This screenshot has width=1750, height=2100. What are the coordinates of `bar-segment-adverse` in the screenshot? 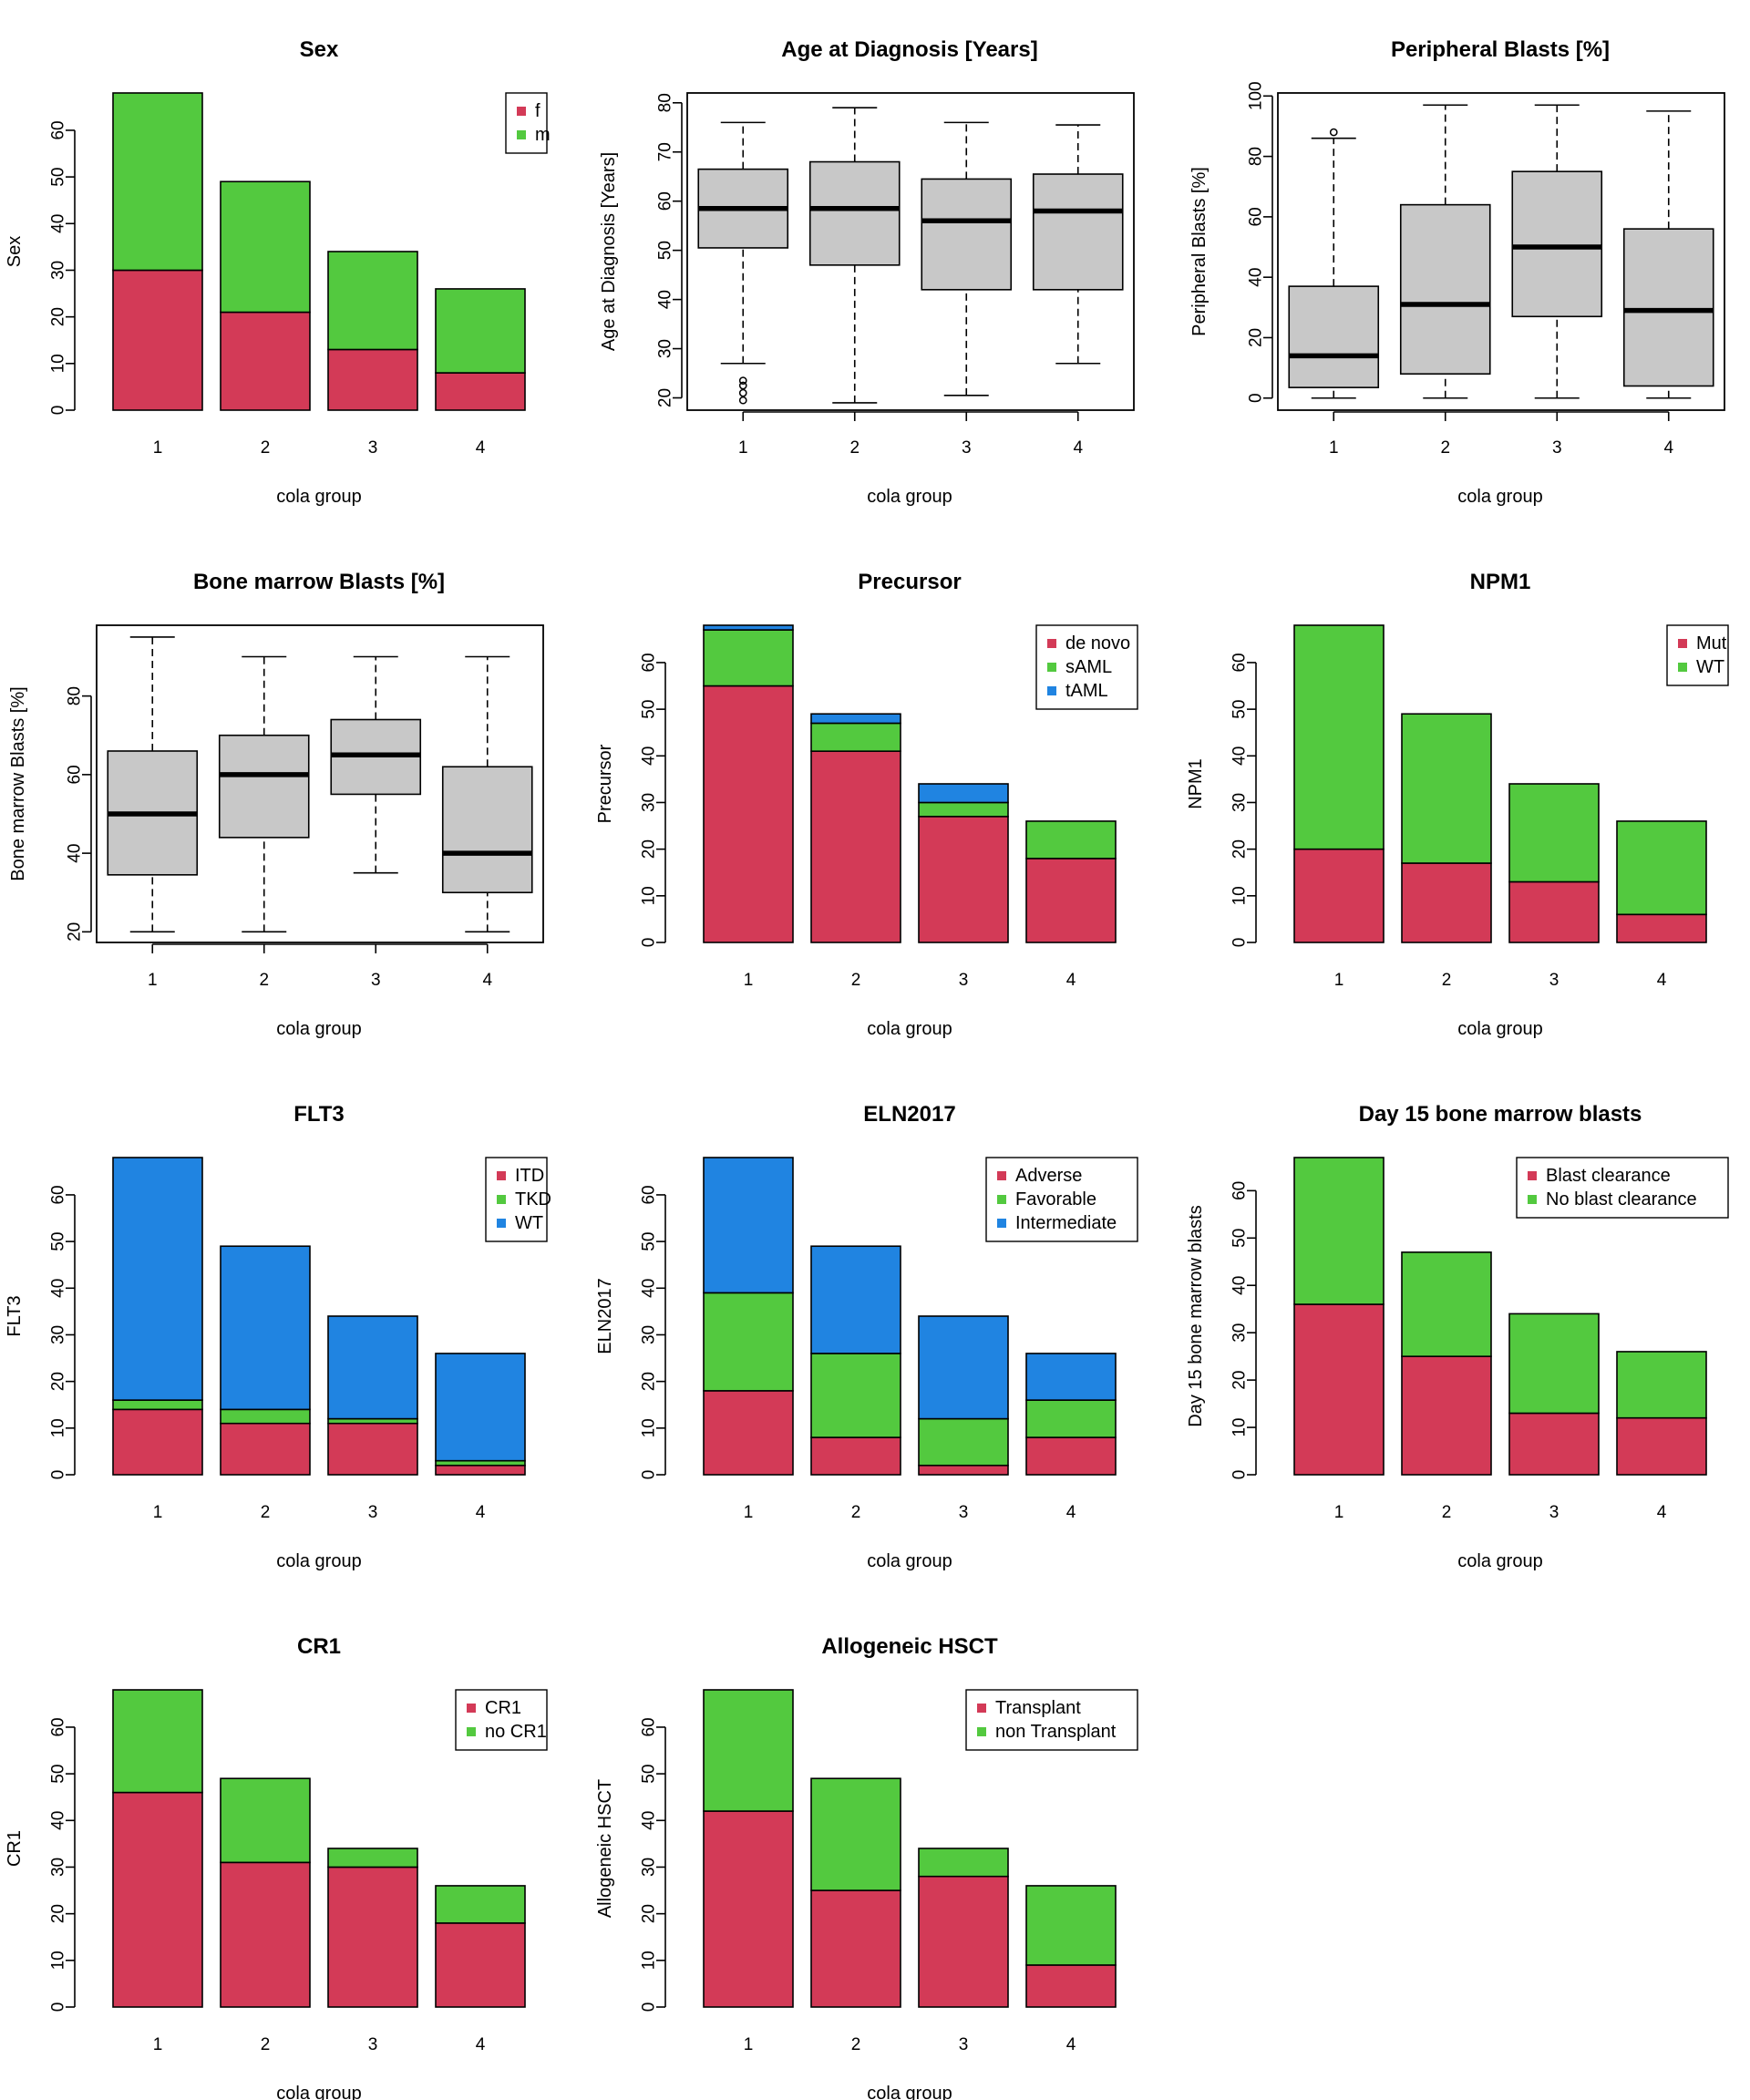 It's located at (1071, 1456).